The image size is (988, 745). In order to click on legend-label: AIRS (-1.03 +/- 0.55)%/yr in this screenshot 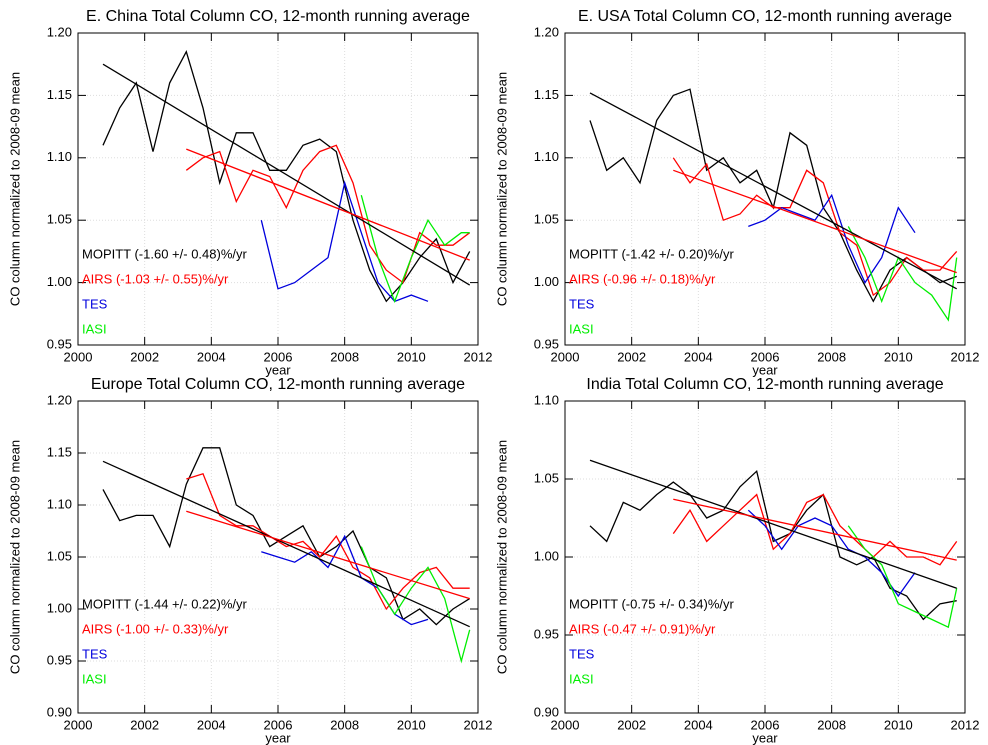, I will do `click(155, 278)`.